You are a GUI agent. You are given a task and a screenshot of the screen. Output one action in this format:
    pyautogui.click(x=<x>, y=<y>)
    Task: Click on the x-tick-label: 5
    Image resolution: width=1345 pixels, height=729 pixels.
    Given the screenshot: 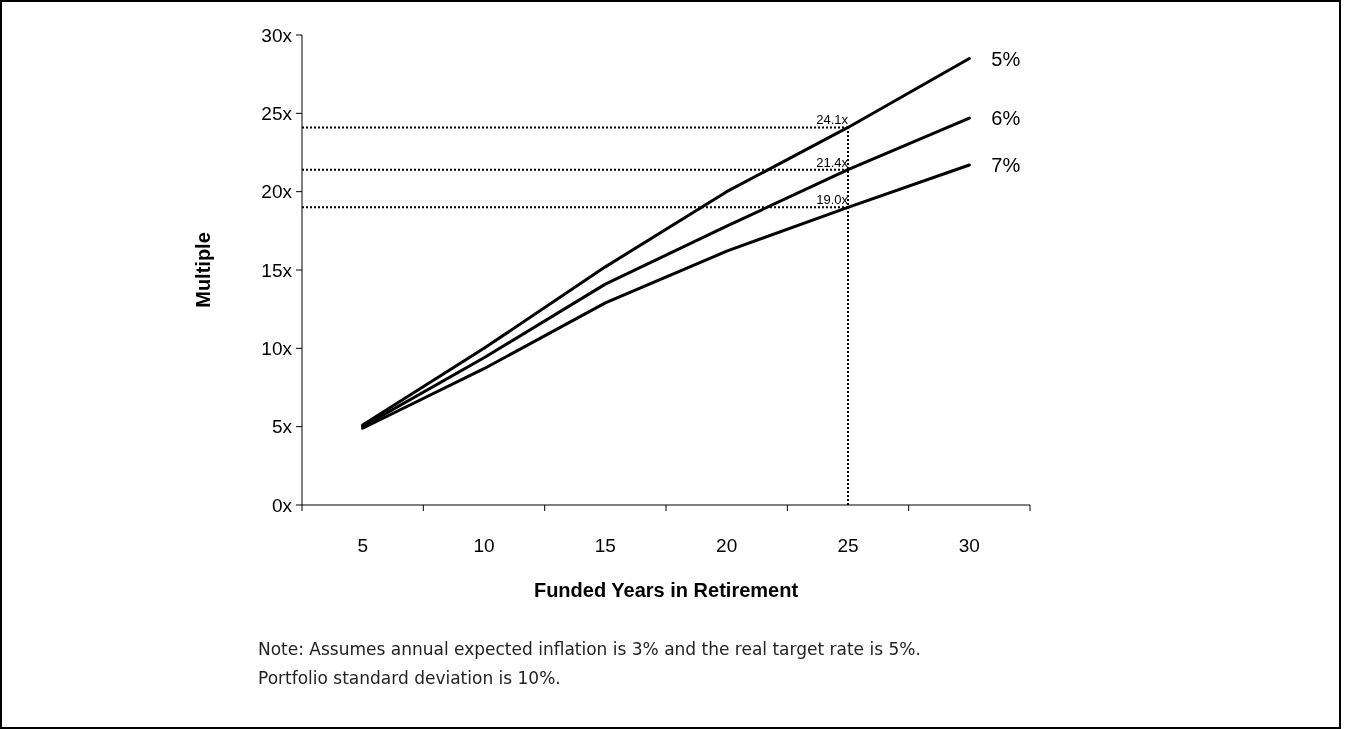 What is the action you would take?
    pyautogui.click(x=362, y=545)
    